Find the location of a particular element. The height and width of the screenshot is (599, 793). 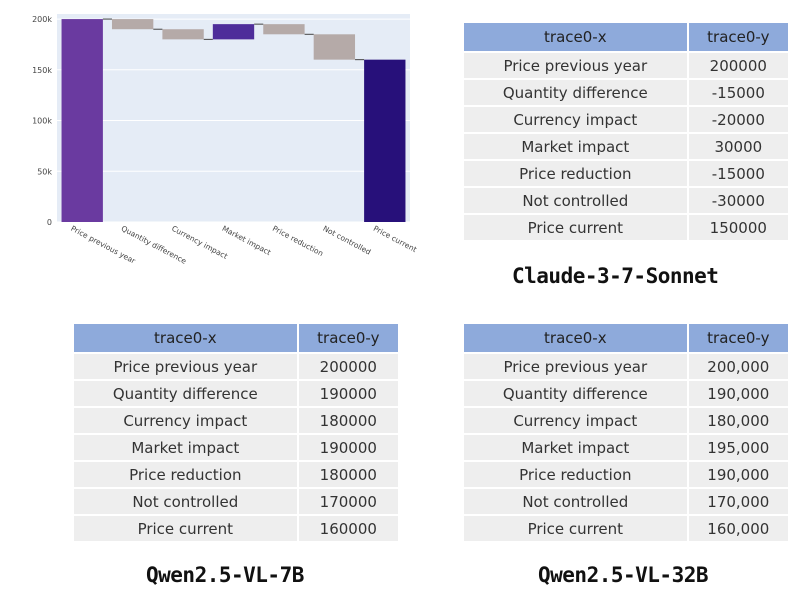

table-row: Not controlled 170,000 is located at coordinates (626, 501).